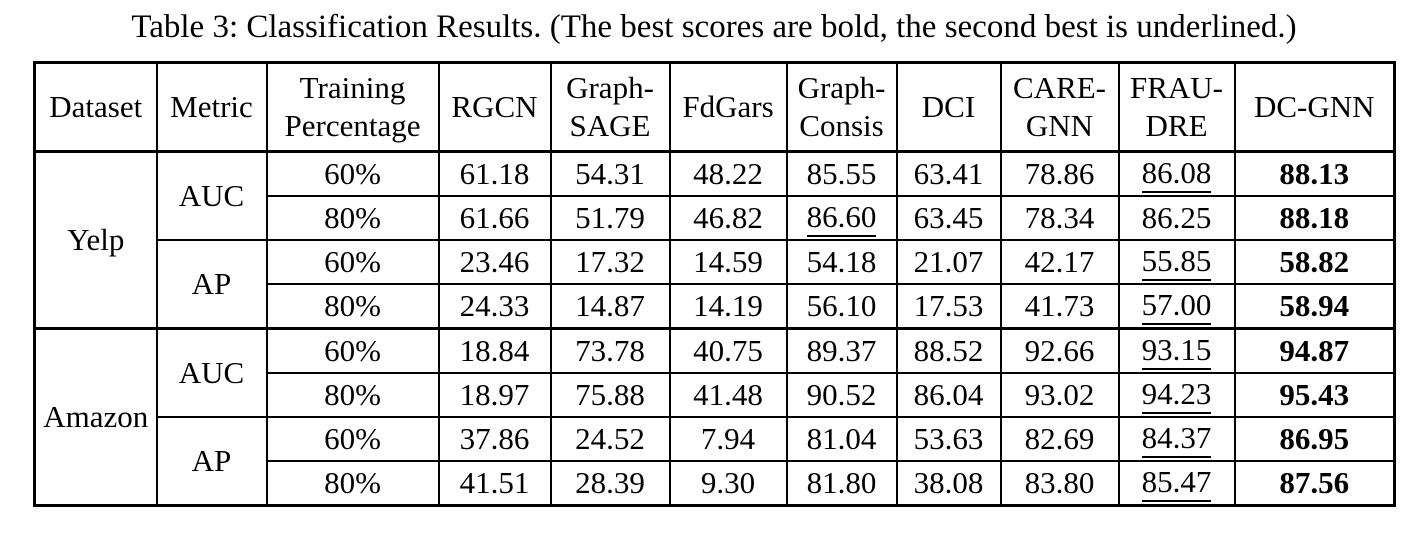 The width and height of the screenshot is (1428, 552). What do you see at coordinates (1059, 173) in the screenshot?
I see `score-cell-caregnn: 78.86` at bounding box center [1059, 173].